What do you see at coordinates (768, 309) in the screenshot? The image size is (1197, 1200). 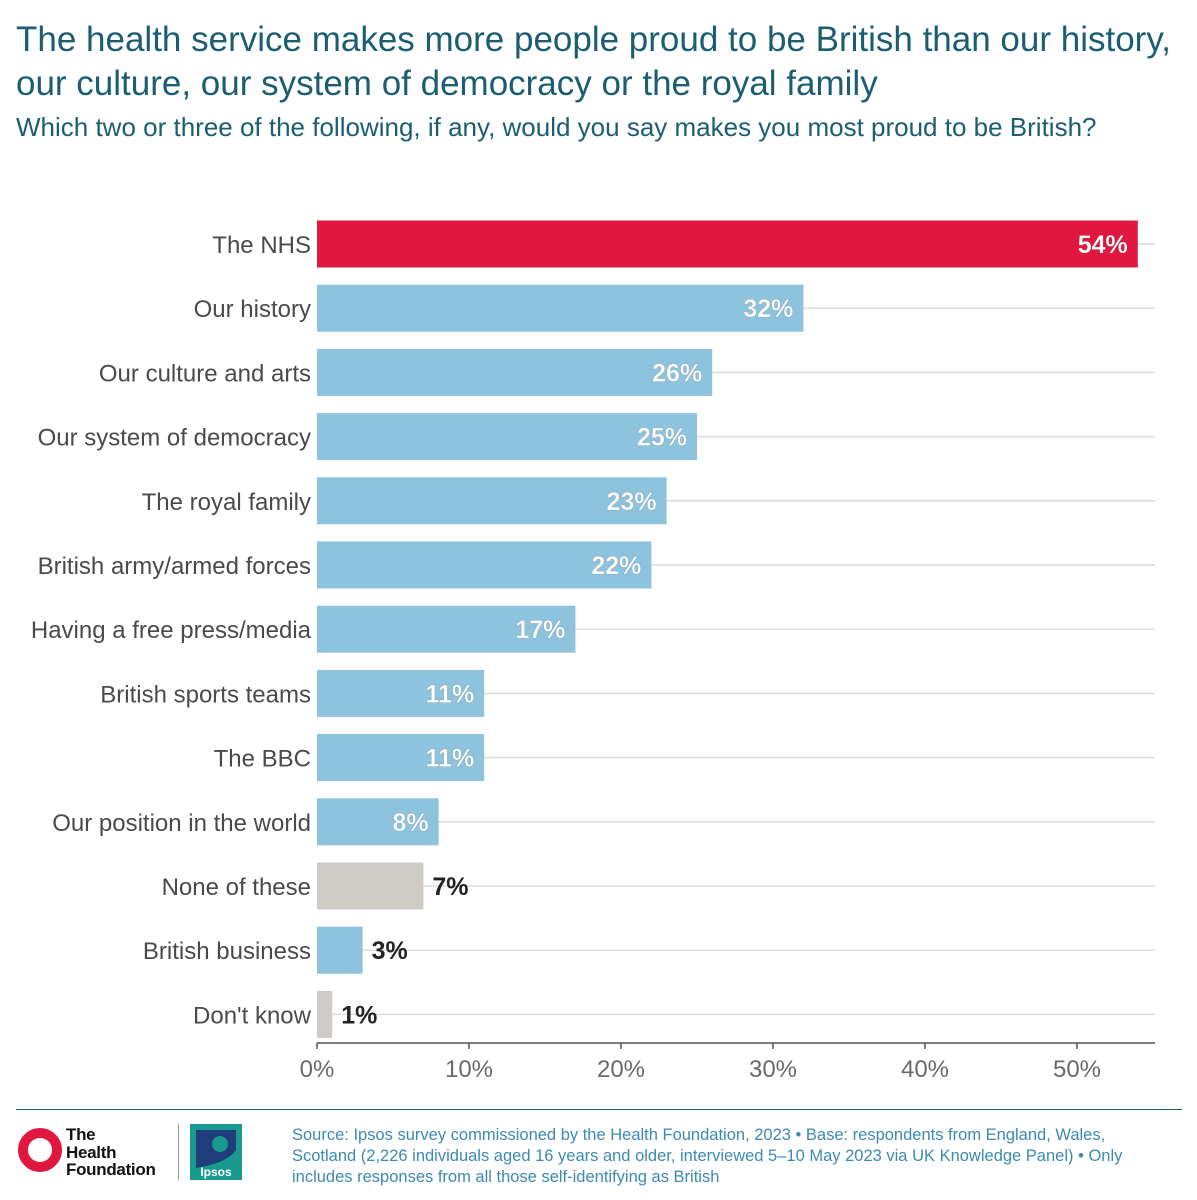 I see `value-label: 32%` at bounding box center [768, 309].